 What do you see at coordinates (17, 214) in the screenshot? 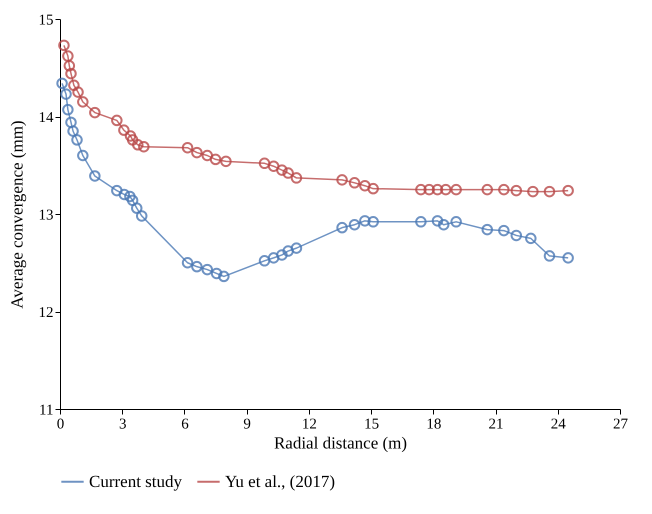
I see `y-axis-title: Average convergence (mm)` at bounding box center [17, 214].